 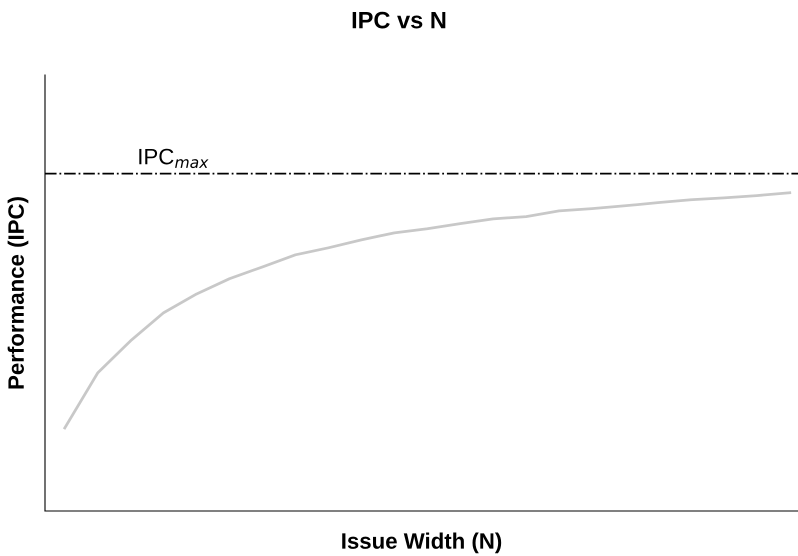 What do you see at coordinates (18, 292) in the screenshot?
I see `y-axis-title: Performance (IPC)` at bounding box center [18, 292].